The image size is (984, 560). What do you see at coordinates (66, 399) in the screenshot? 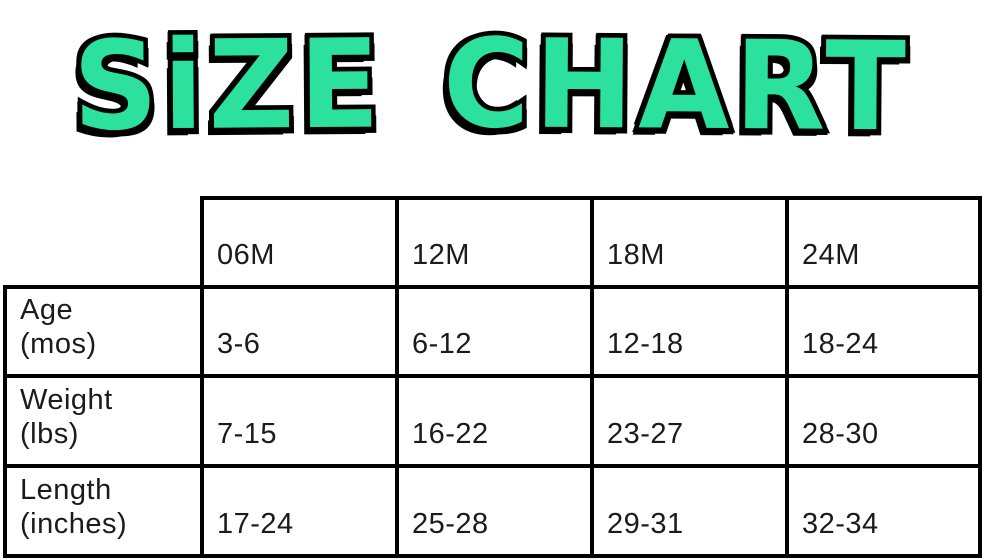
I see `row-label-text: Weight` at bounding box center [66, 399].